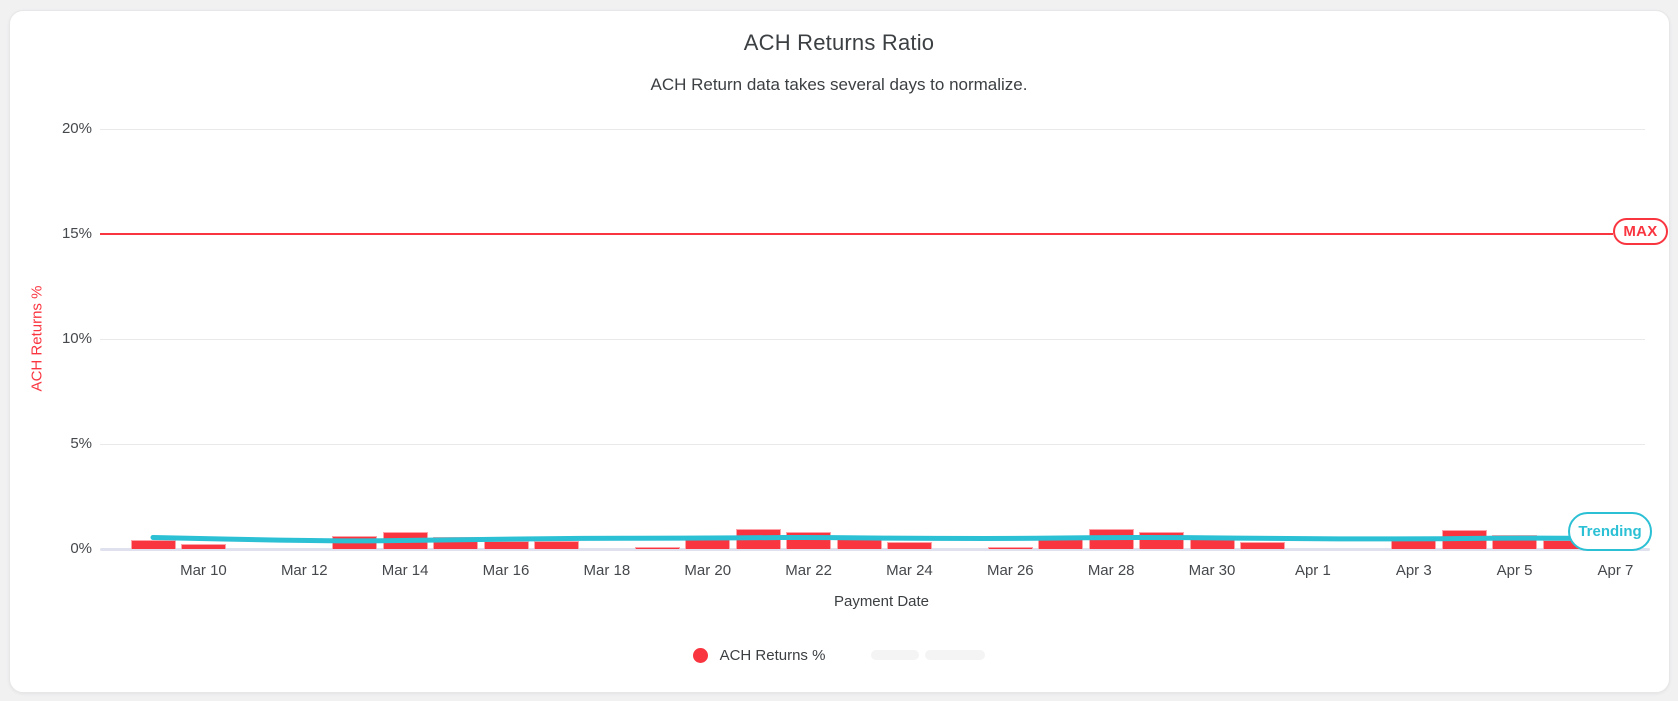  I want to click on legend: ACH Returns %, so click(839, 655).